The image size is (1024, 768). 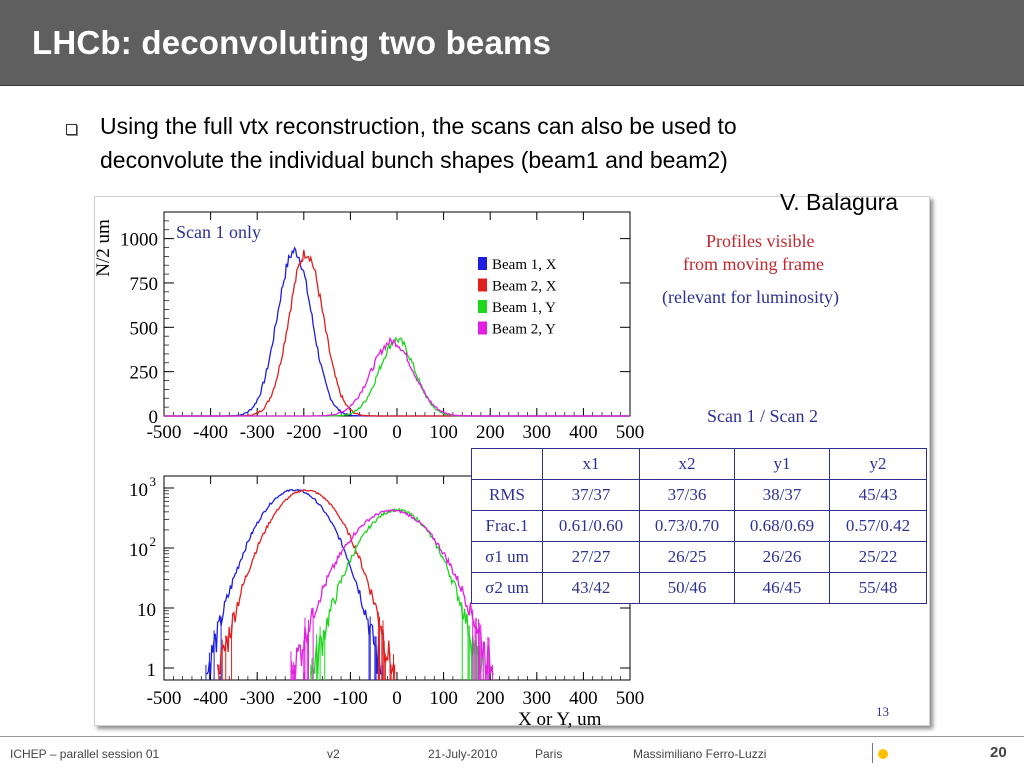 I want to click on table-header-cell: y1, so click(x=782, y=464).